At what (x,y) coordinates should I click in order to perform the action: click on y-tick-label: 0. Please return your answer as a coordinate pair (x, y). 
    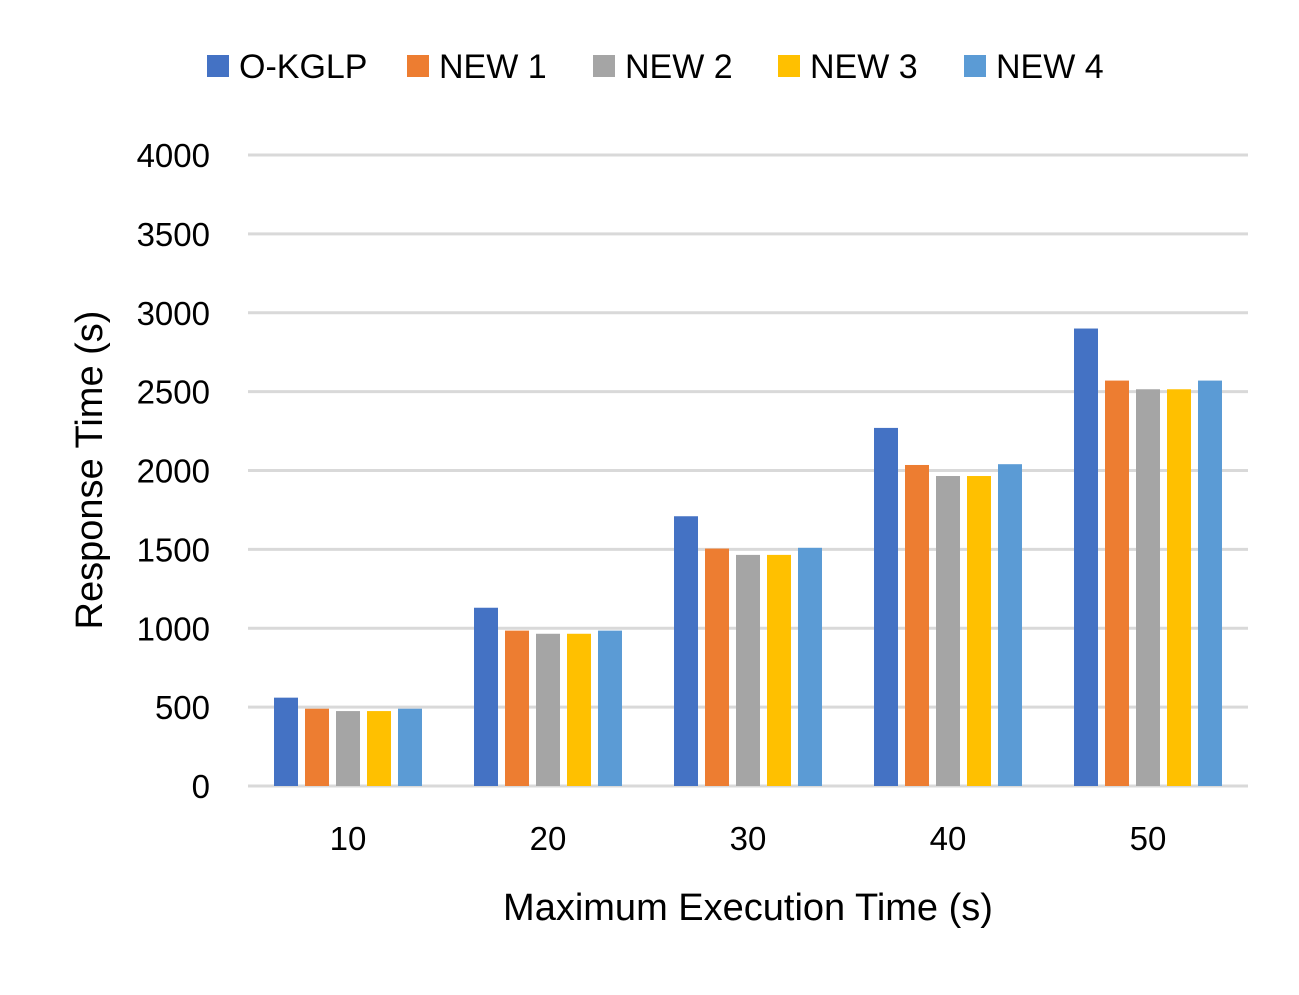
    Looking at the image, I should click on (201, 786).